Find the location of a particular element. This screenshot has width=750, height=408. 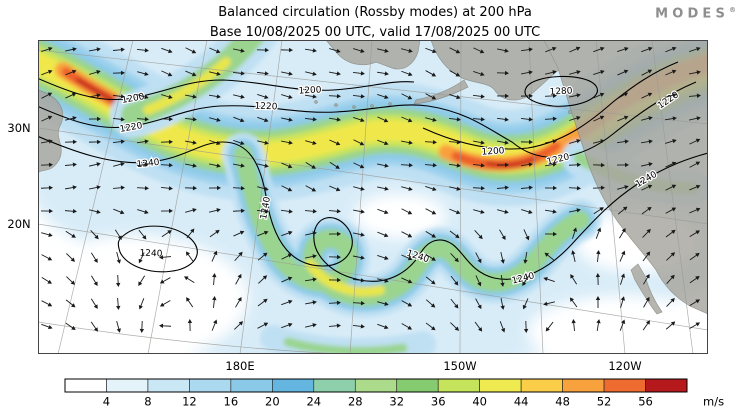

colorbar-tick-label: 20 is located at coordinates (272, 401).